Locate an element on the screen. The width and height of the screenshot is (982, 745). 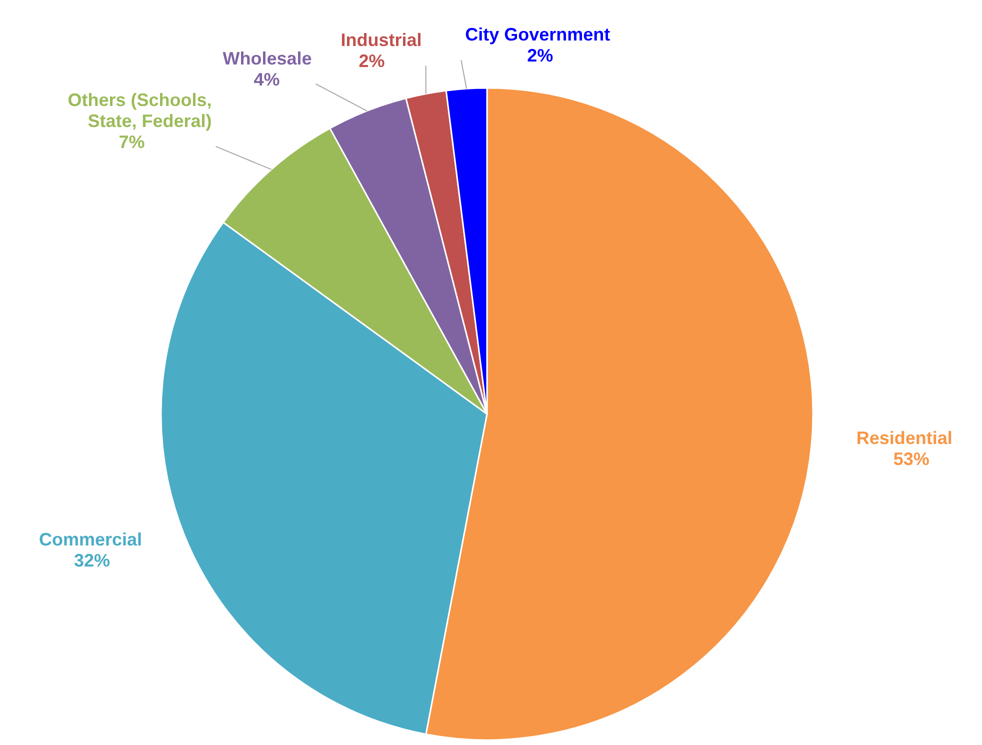
slice-label: Others (Schools, State, Federal) is located at coordinates (140, 110).